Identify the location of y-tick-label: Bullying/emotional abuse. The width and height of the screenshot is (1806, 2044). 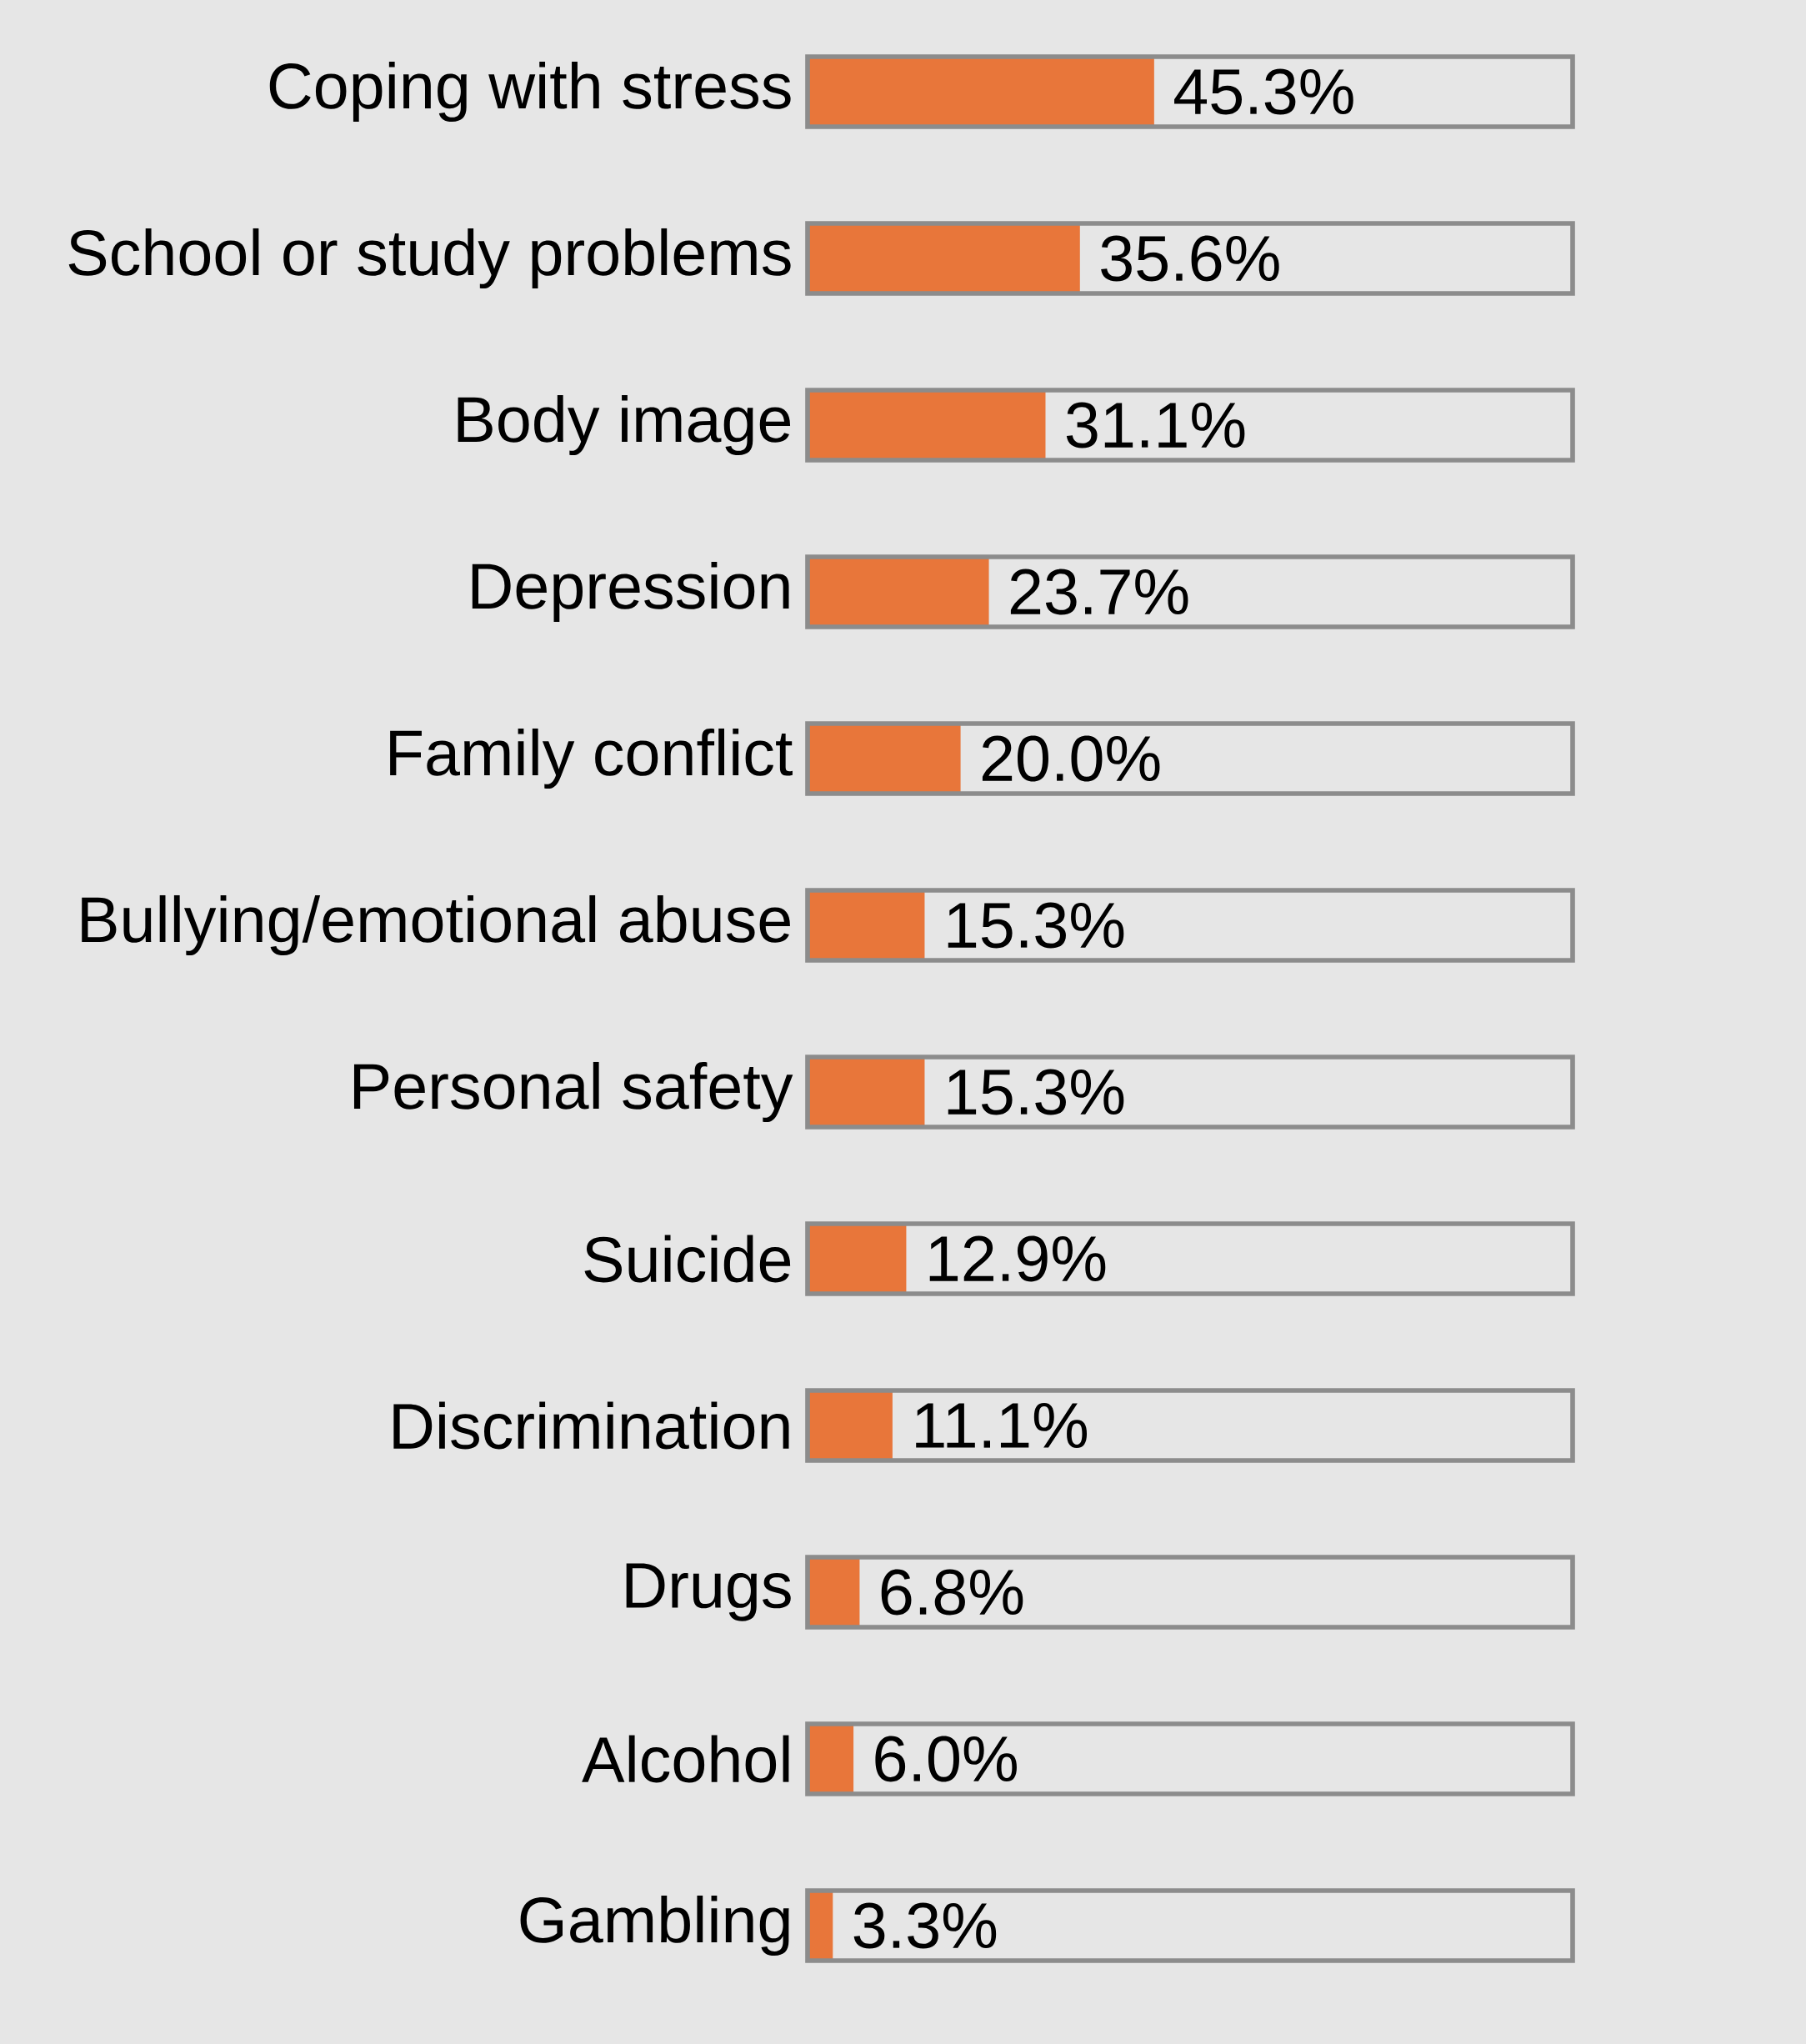
(436, 925).